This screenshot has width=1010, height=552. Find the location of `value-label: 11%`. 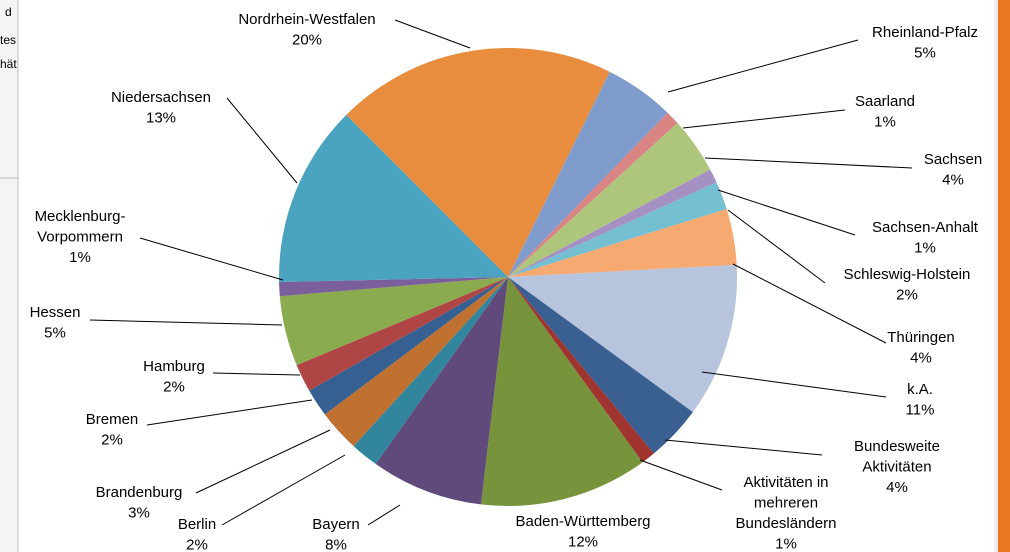

value-label: 11% is located at coordinates (920, 409).